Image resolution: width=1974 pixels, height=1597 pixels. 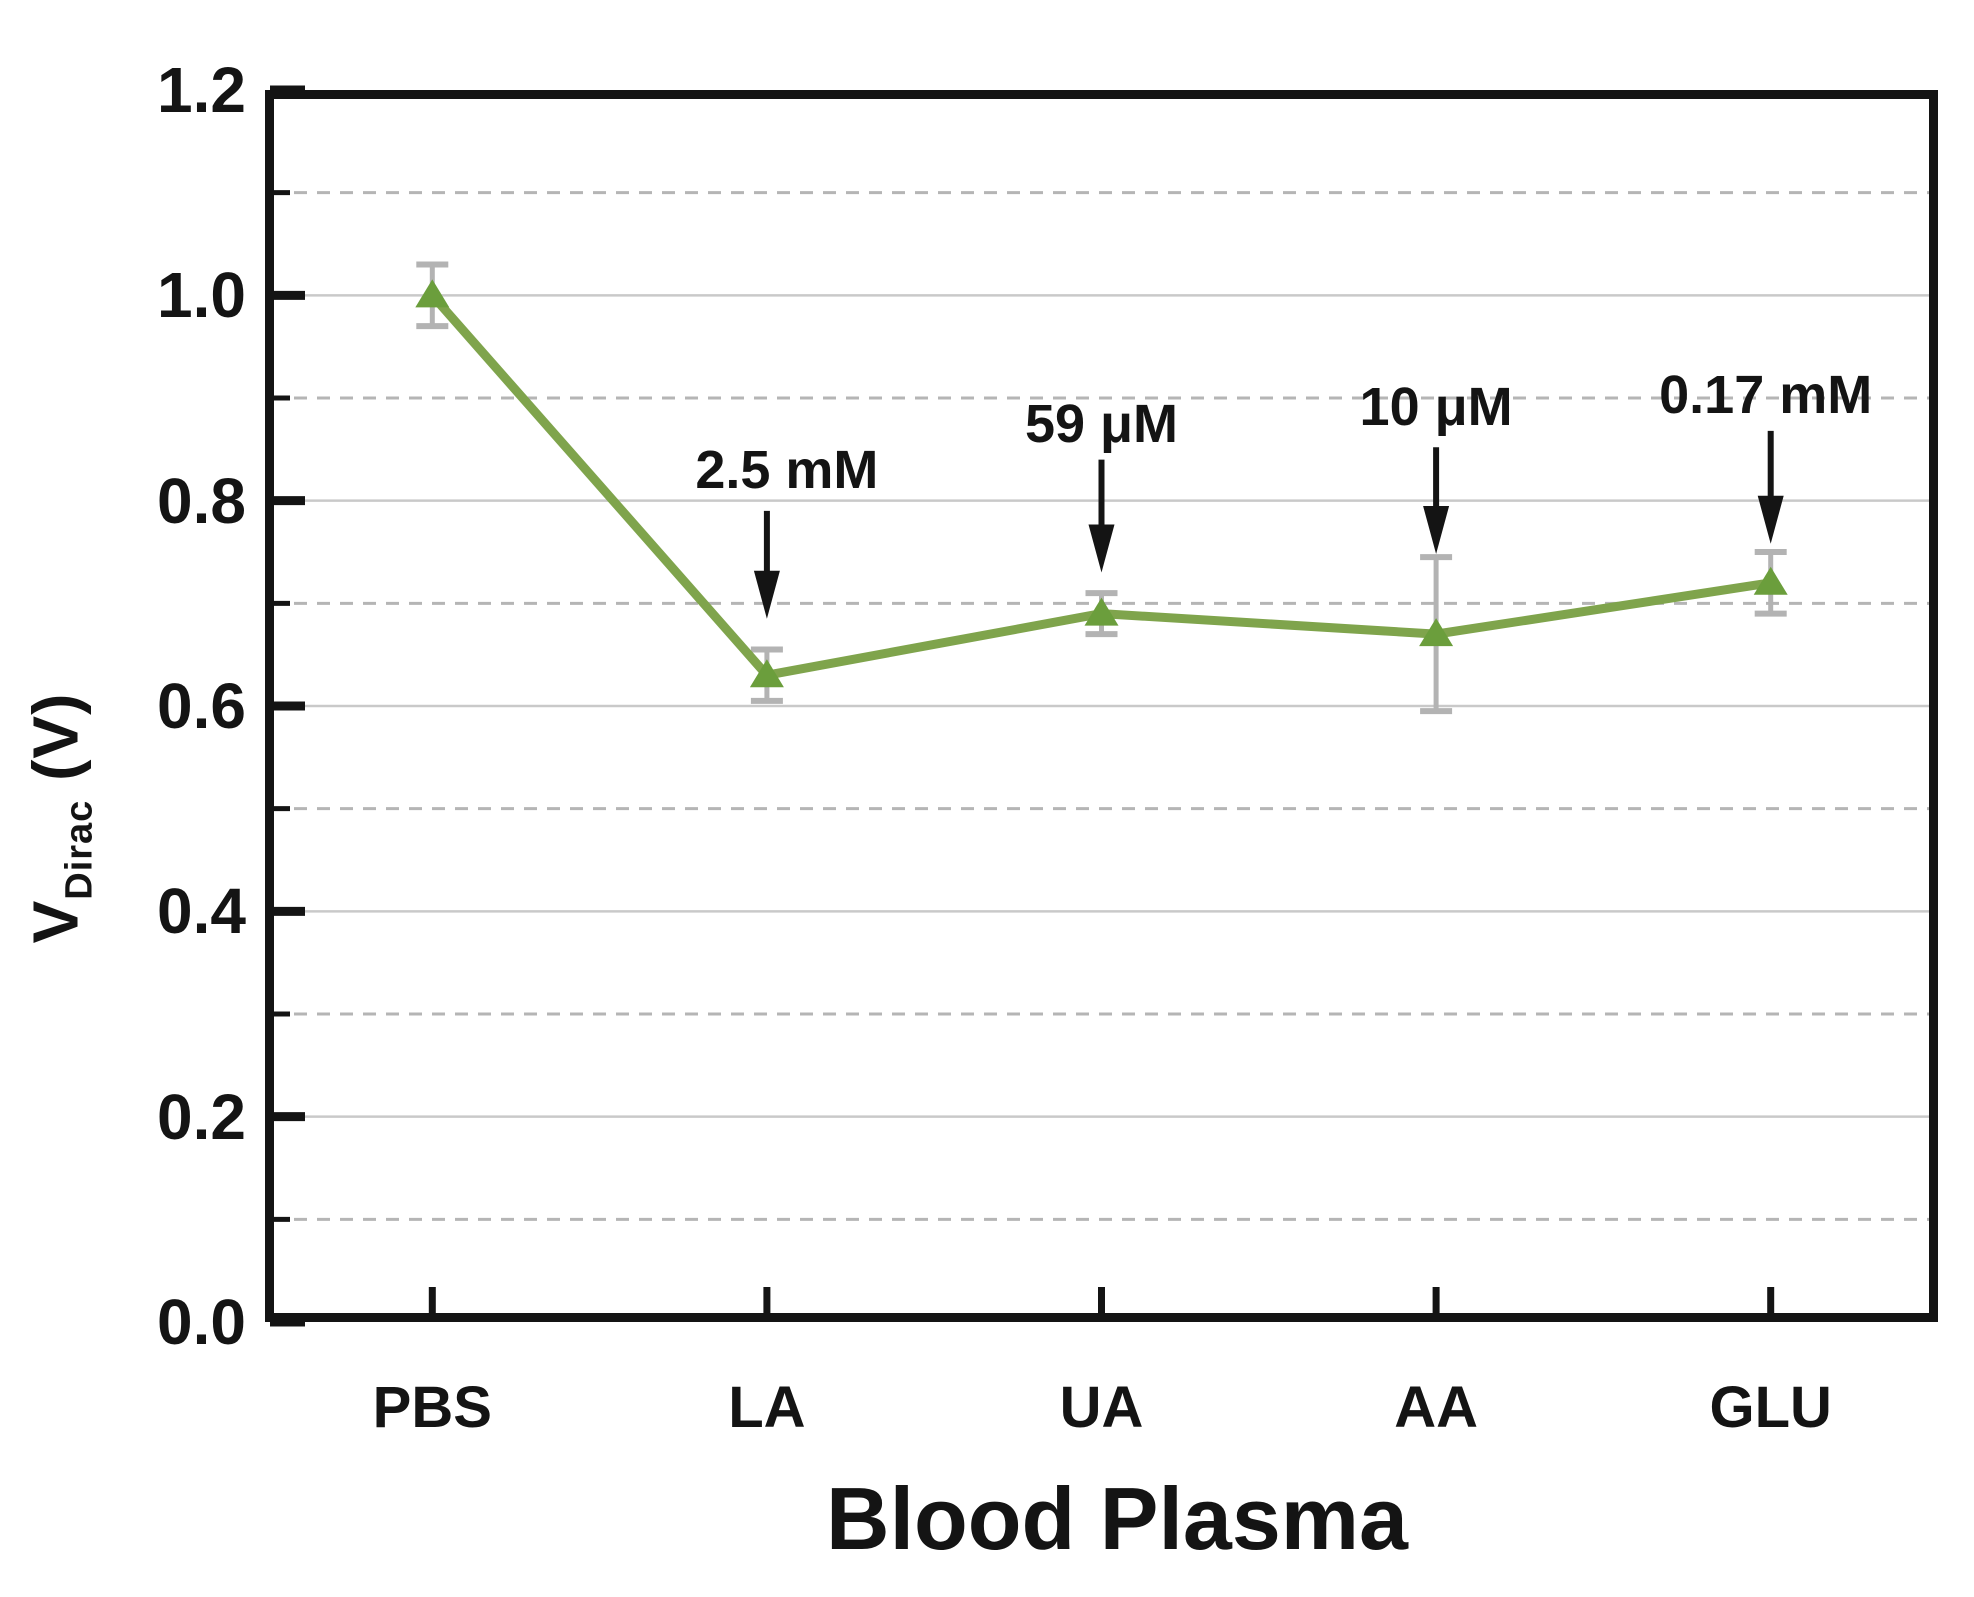 What do you see at coordinates (1101, 1407) in the screenshot?
I see `x-tick-label: UA` at bounding box center [1101, 1407].